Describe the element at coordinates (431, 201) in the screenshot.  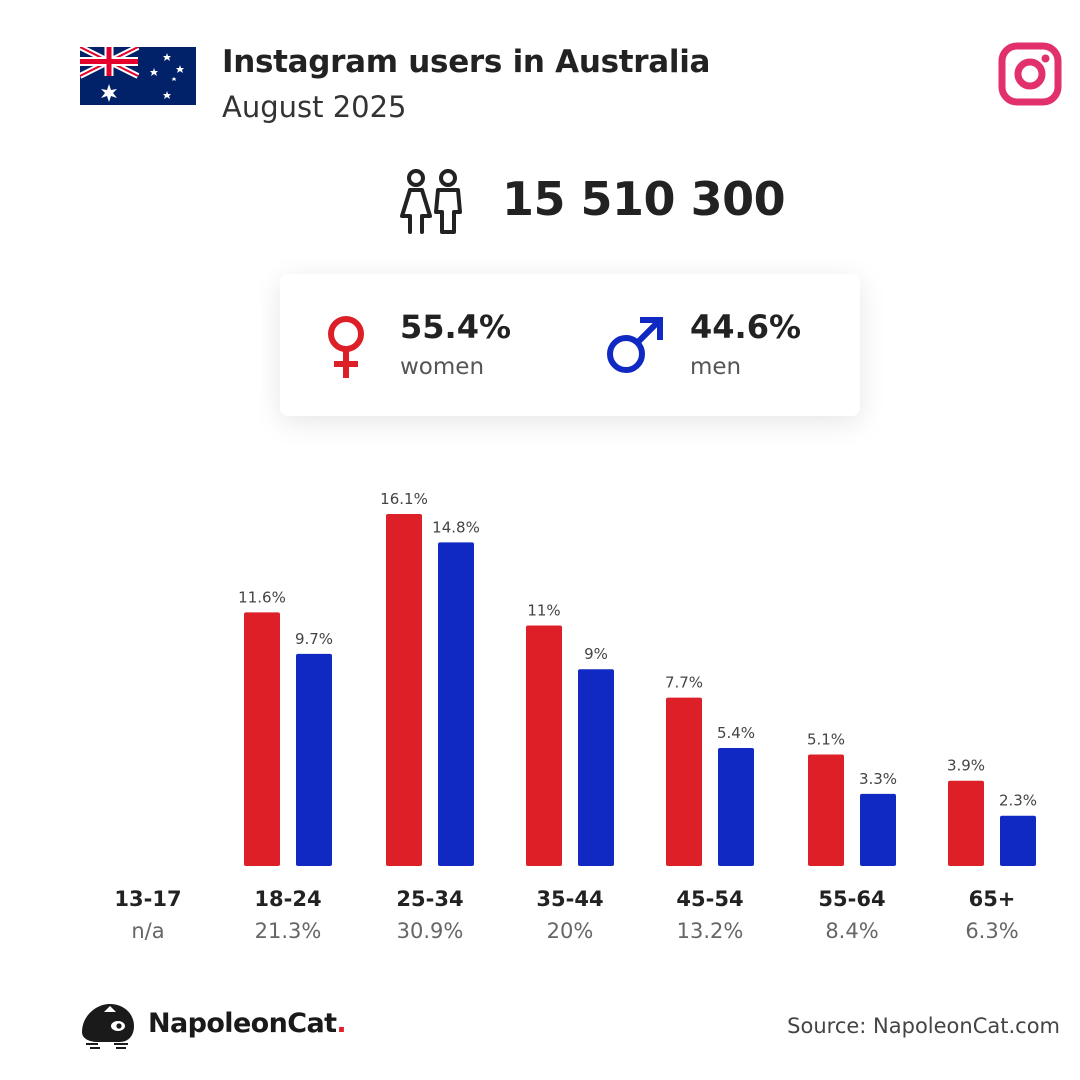
I see `users-icon` at that location.